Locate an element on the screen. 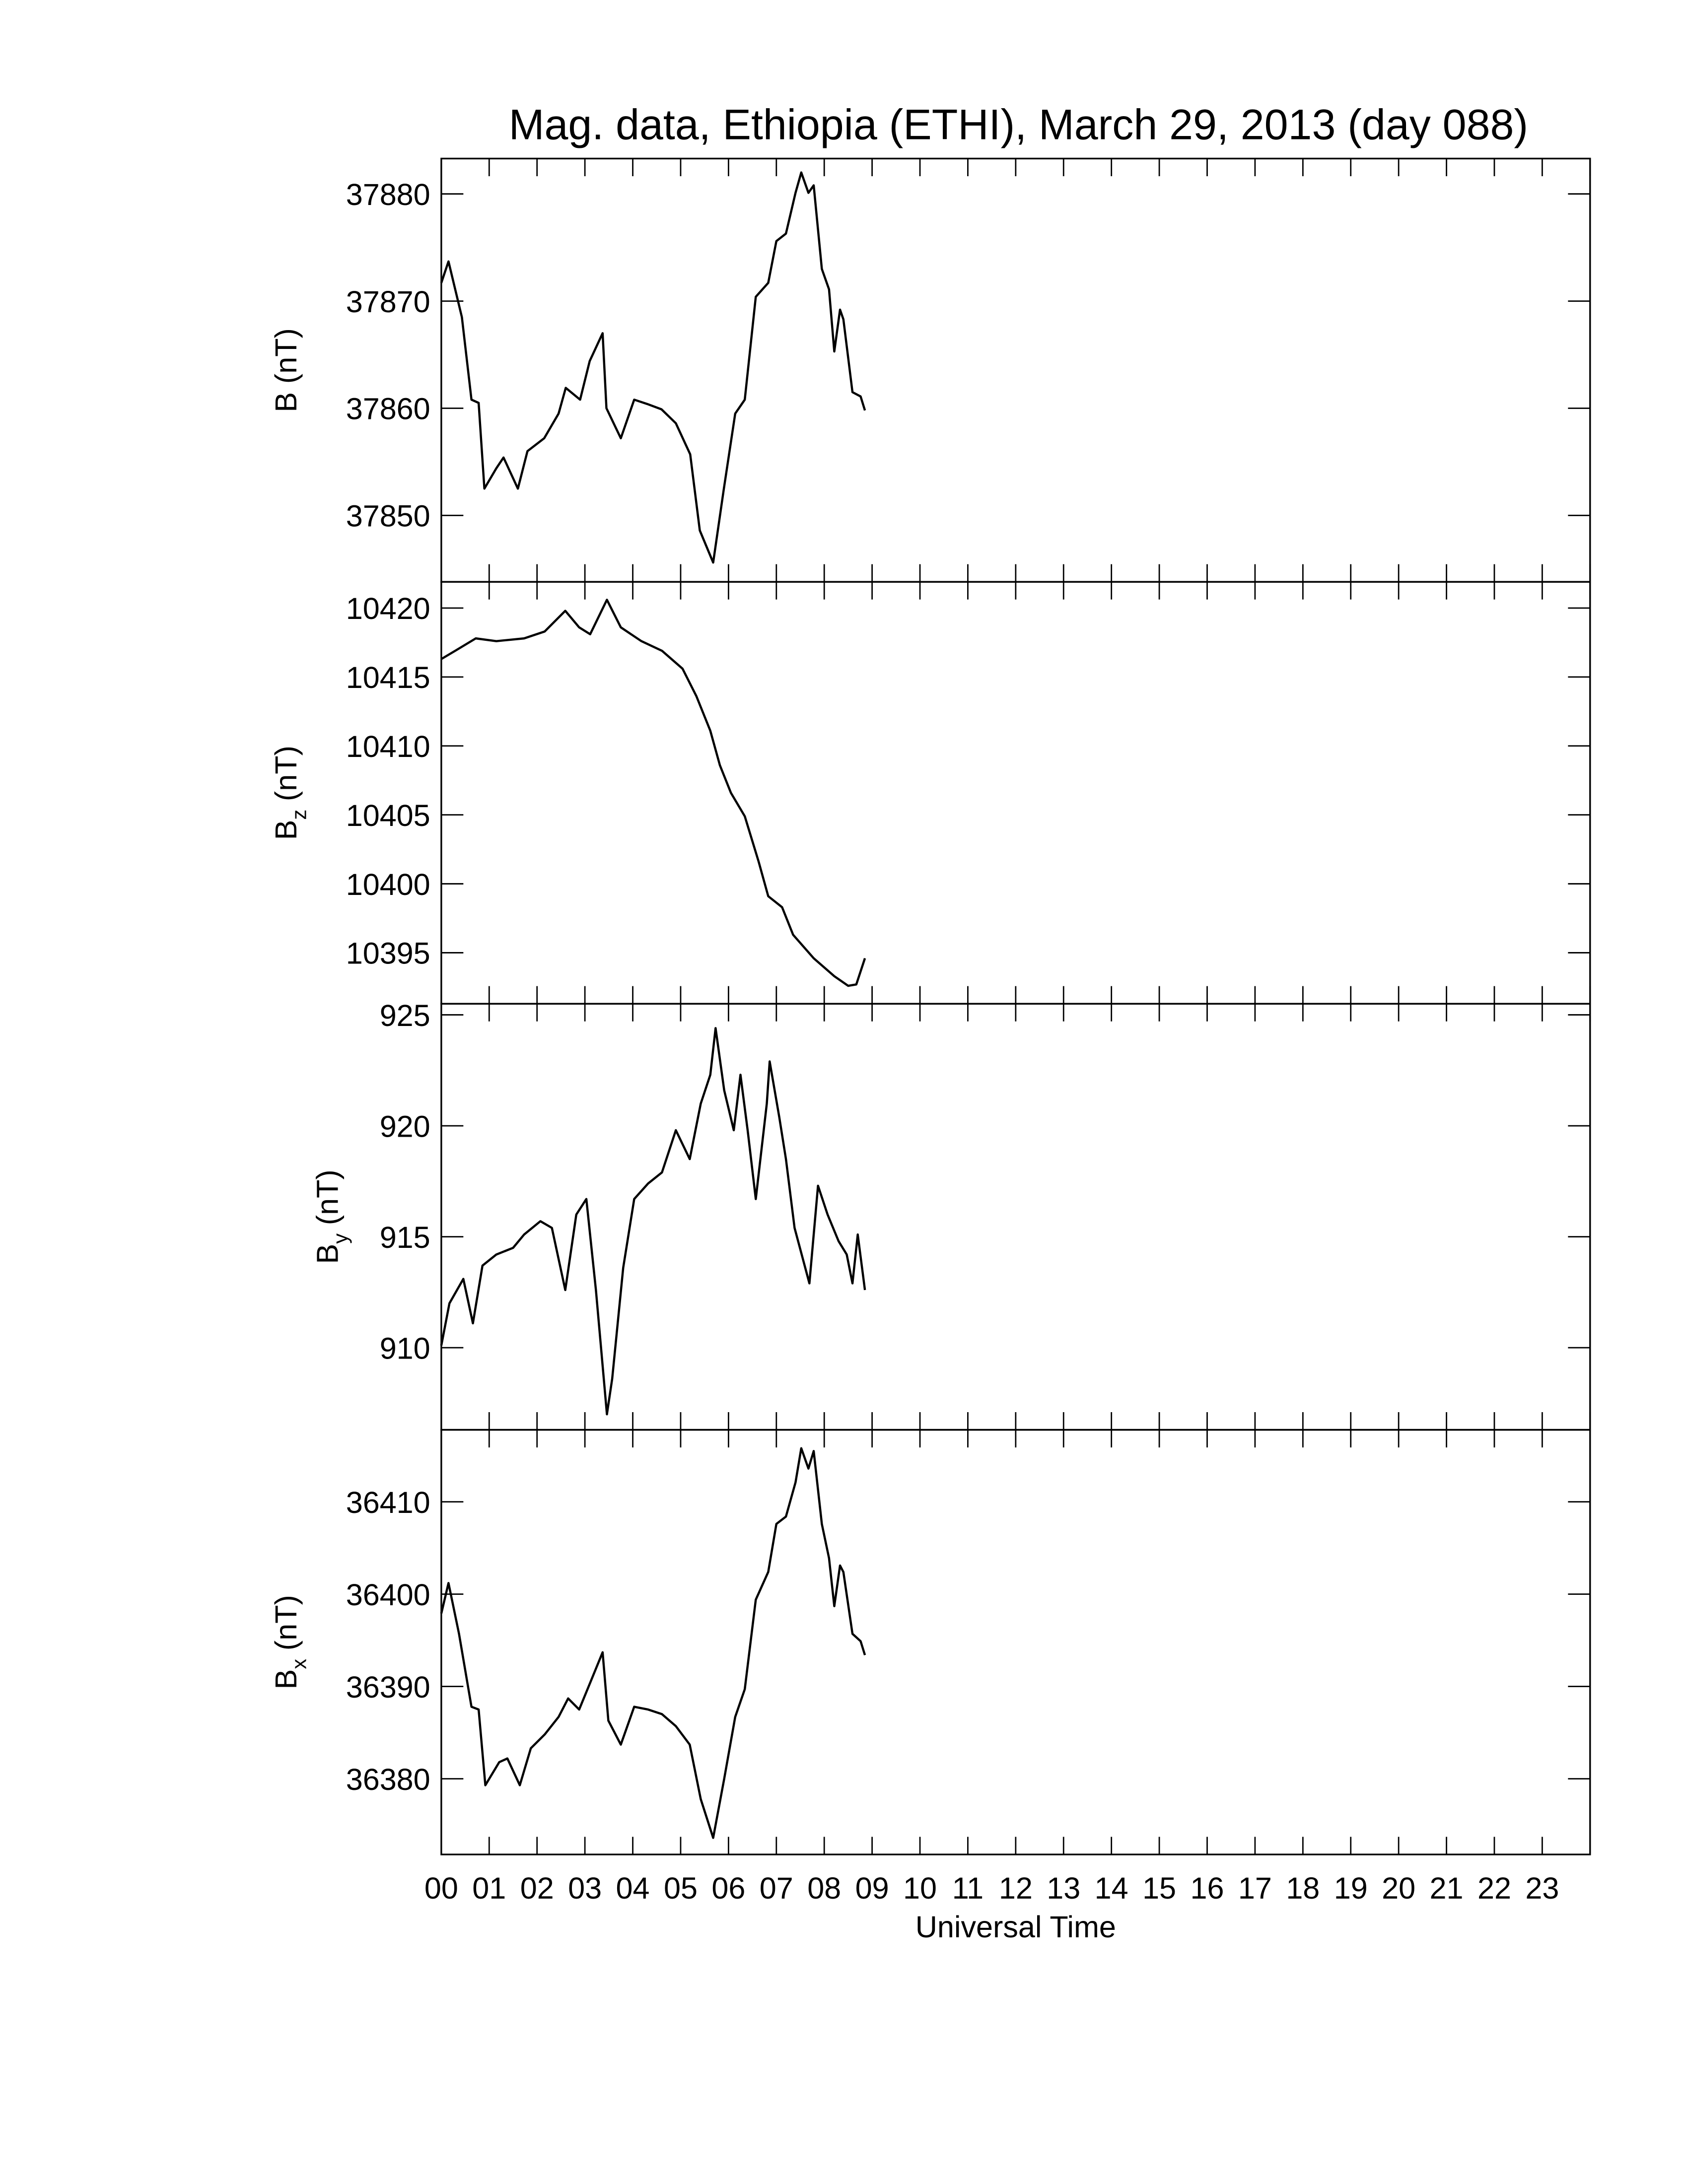 The height and width of the screenshot is (2184, 1688). y-tick-label: 36380 is located at coordinates (388, 1779).